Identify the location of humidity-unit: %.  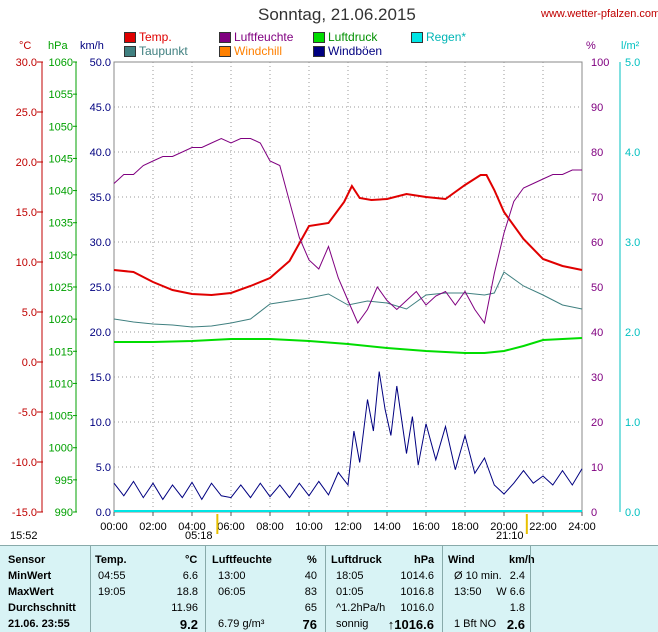
(591, 46).